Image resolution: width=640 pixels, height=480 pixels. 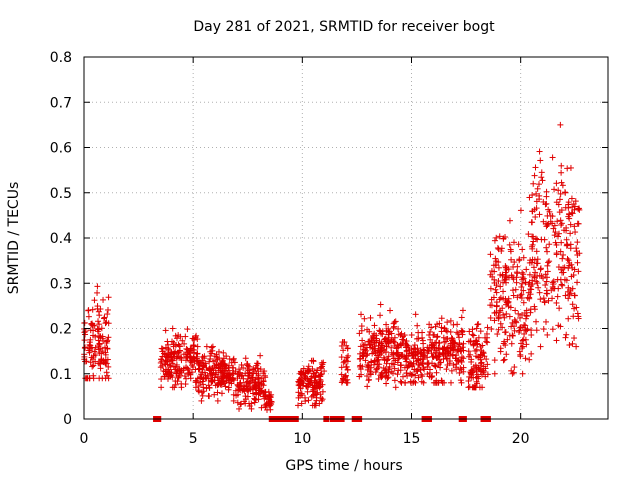 What do you see at coordinates (61, 330) in the screenshot?
I see `y-tick-label: 0.2` at bounding box center [61, 330].